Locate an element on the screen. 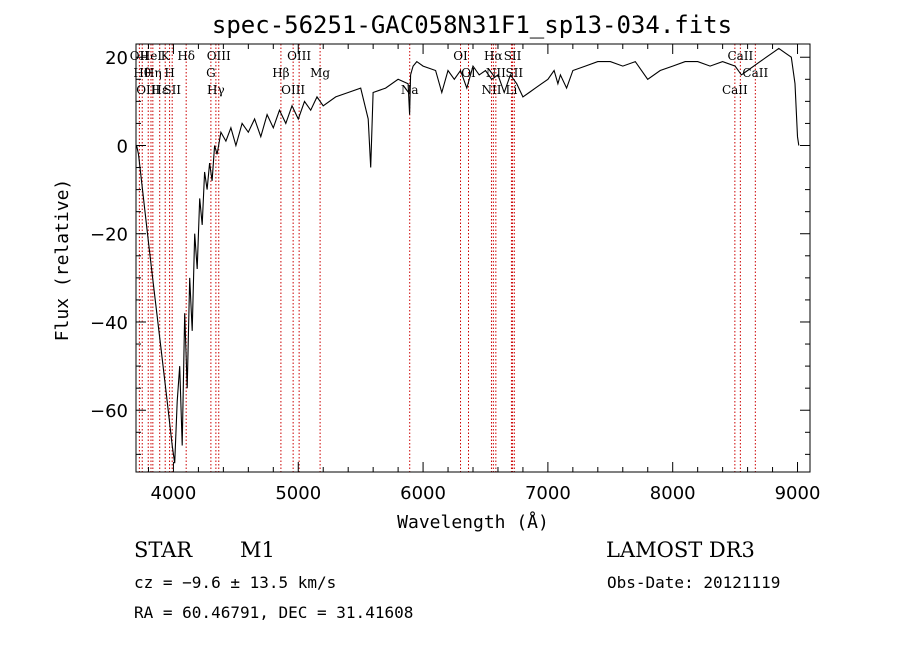 The height and width of the screenshot is (649, 900). y-tick-label: −20 is located at coordinates (109, 235).